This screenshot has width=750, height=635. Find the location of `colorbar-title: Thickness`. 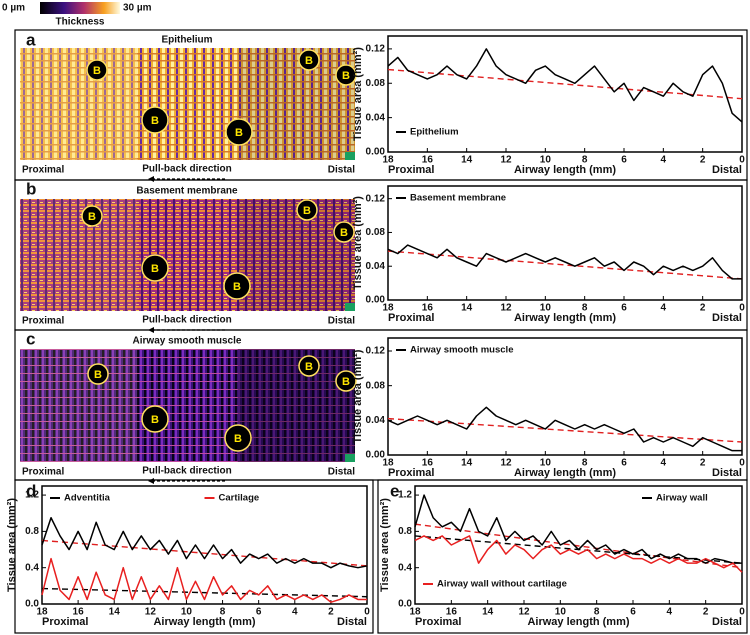

colorbar-title: Thickness is located at coordinates (80, 22).